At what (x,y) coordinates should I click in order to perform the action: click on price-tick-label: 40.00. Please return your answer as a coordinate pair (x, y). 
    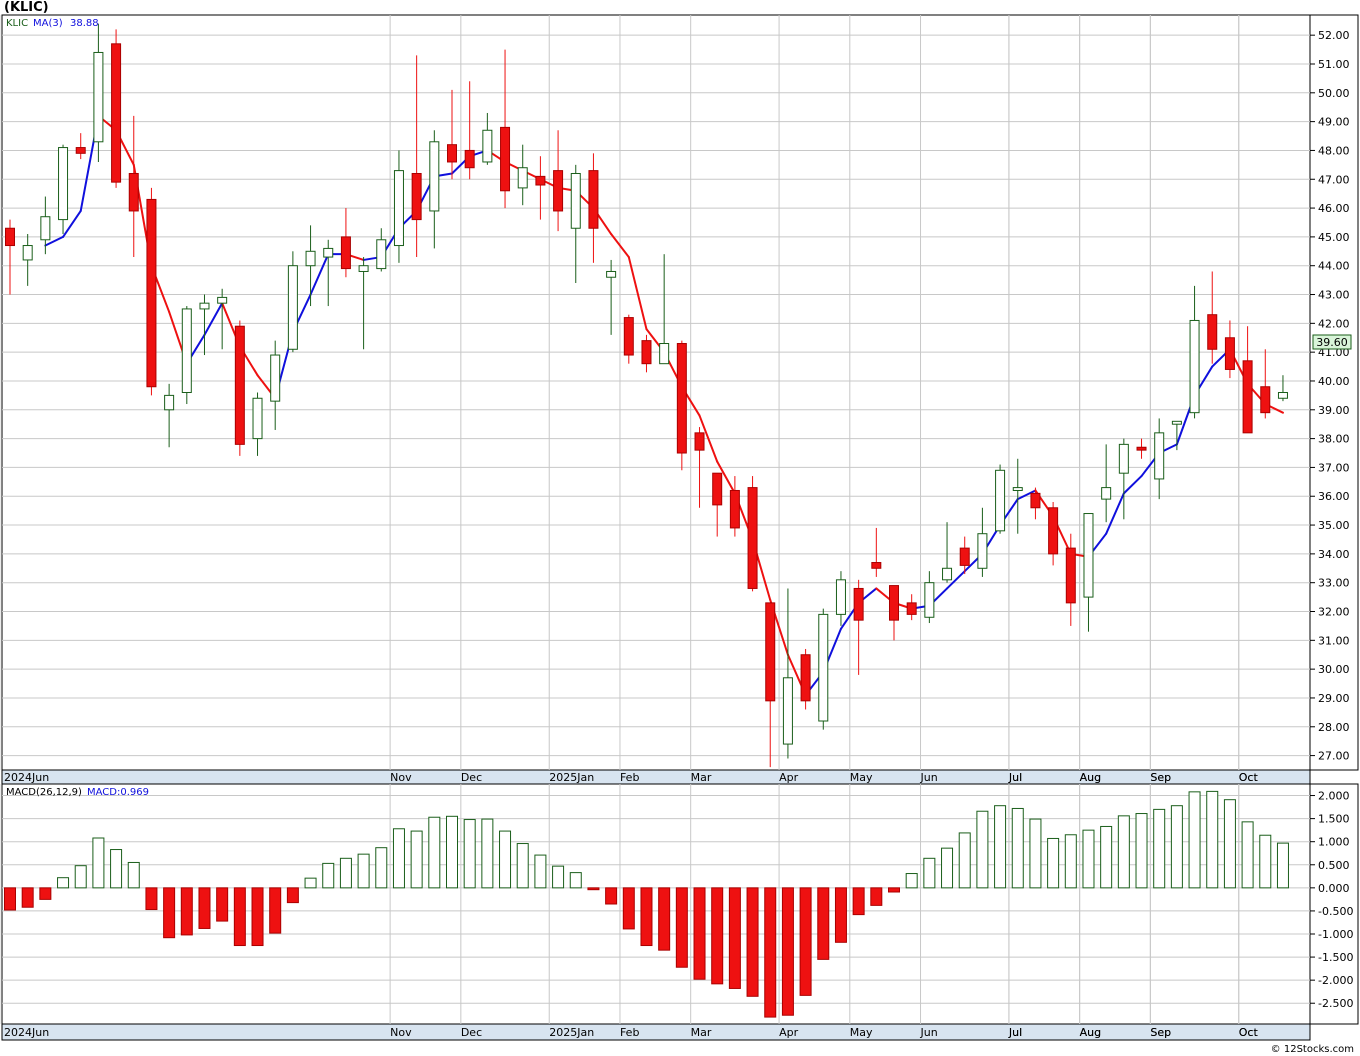
    Looking at the image, I should click on (1334, 381).